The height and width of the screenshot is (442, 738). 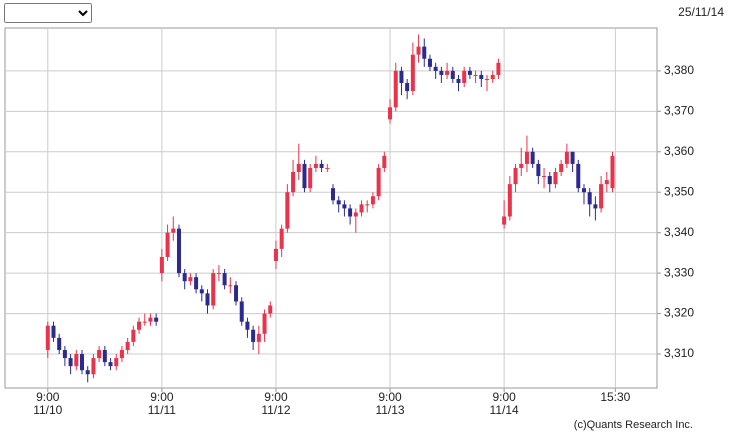 What do you see at coordinates (47, 410) in the screenshot?
I see `x-tick-date: 11/10` at bounding box center [47, 410].